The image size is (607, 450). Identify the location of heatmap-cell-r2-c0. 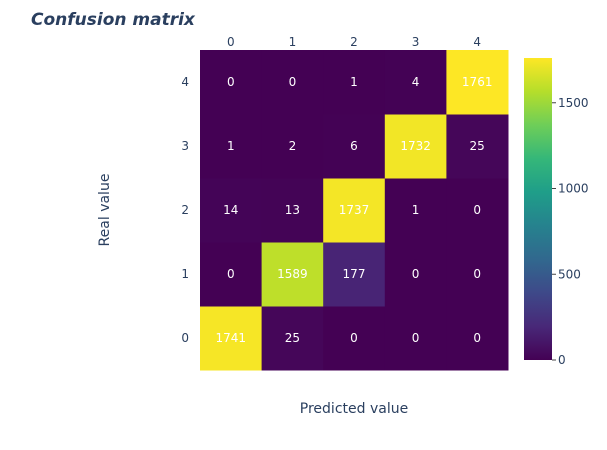
(231, 210).